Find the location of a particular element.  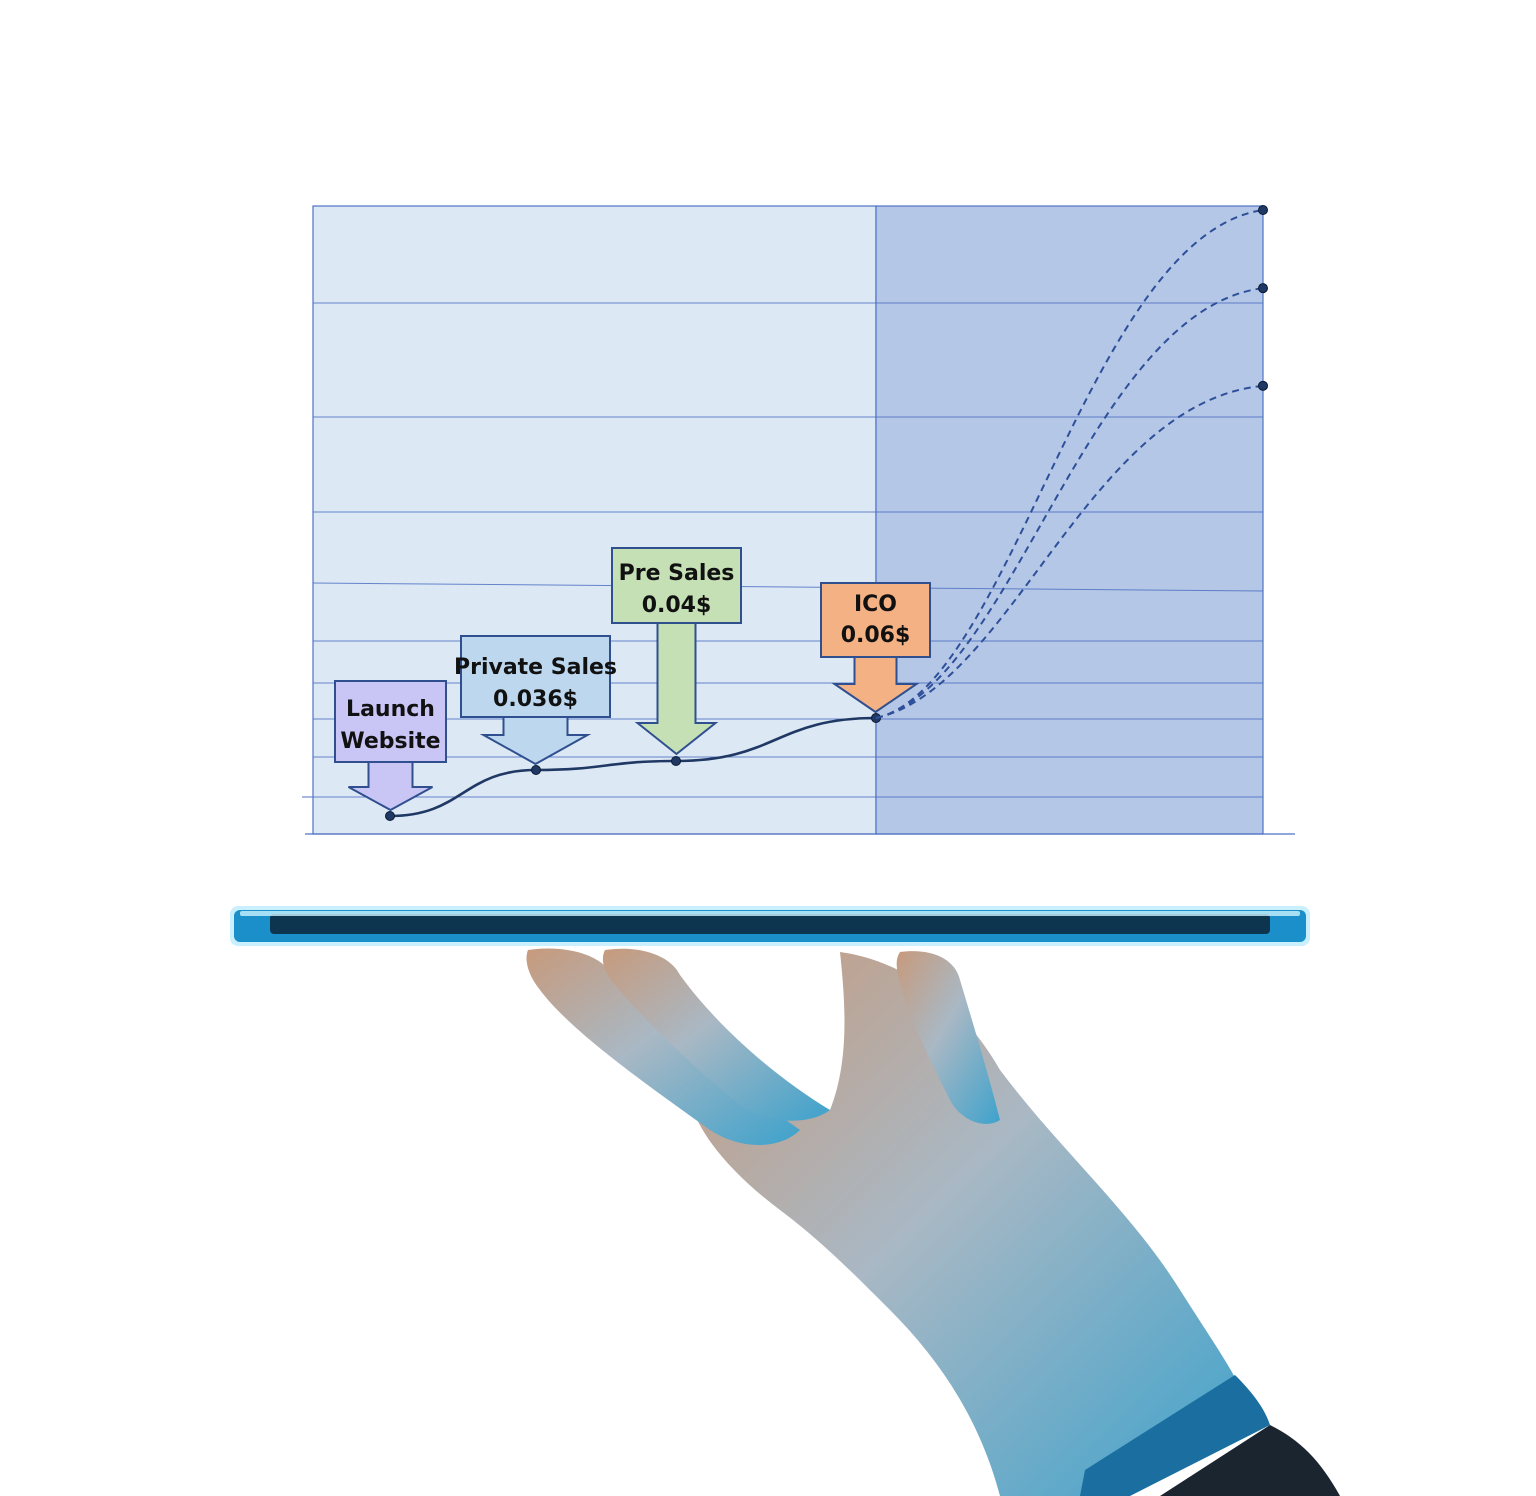

milestone-label: Launch is located at coordinates (390, 709).